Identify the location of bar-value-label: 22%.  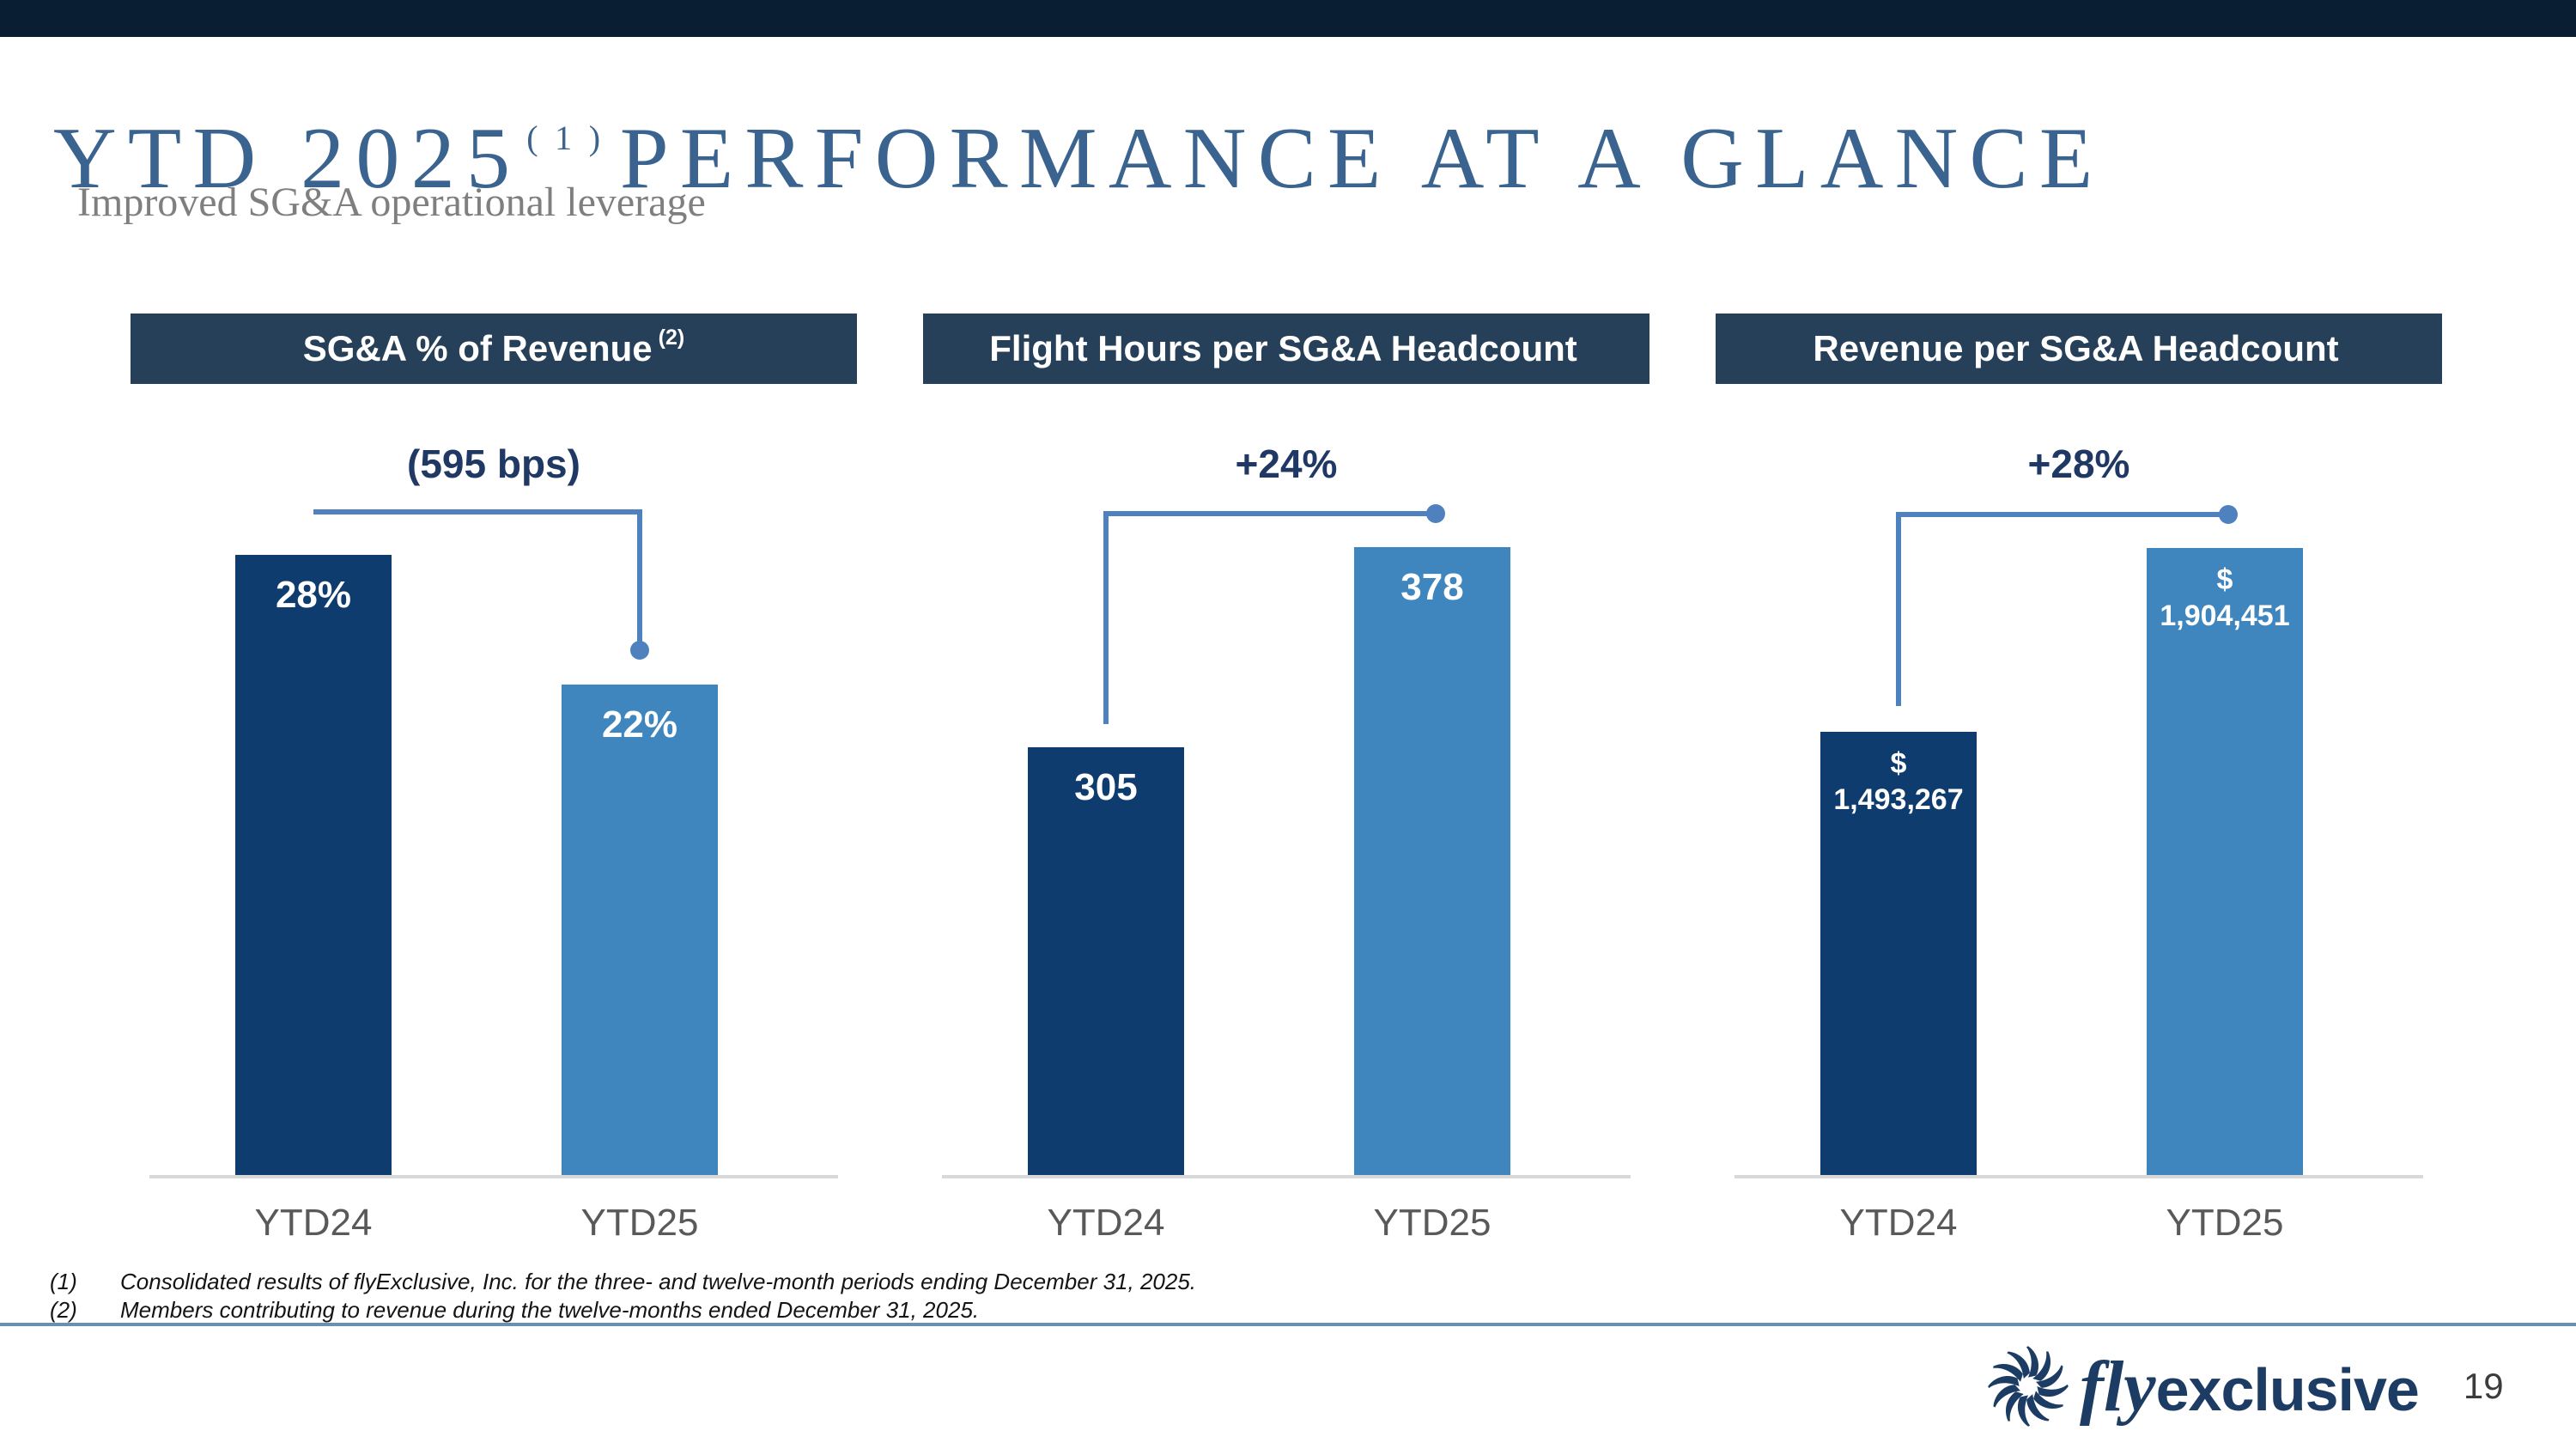
(640, 724).